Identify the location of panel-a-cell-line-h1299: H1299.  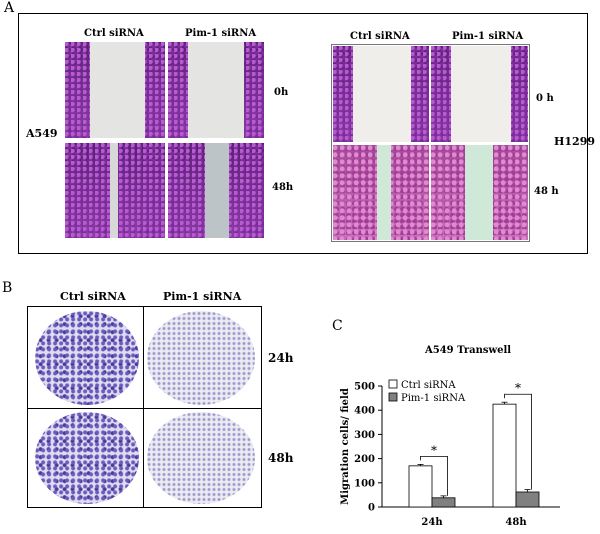
(575, 141).